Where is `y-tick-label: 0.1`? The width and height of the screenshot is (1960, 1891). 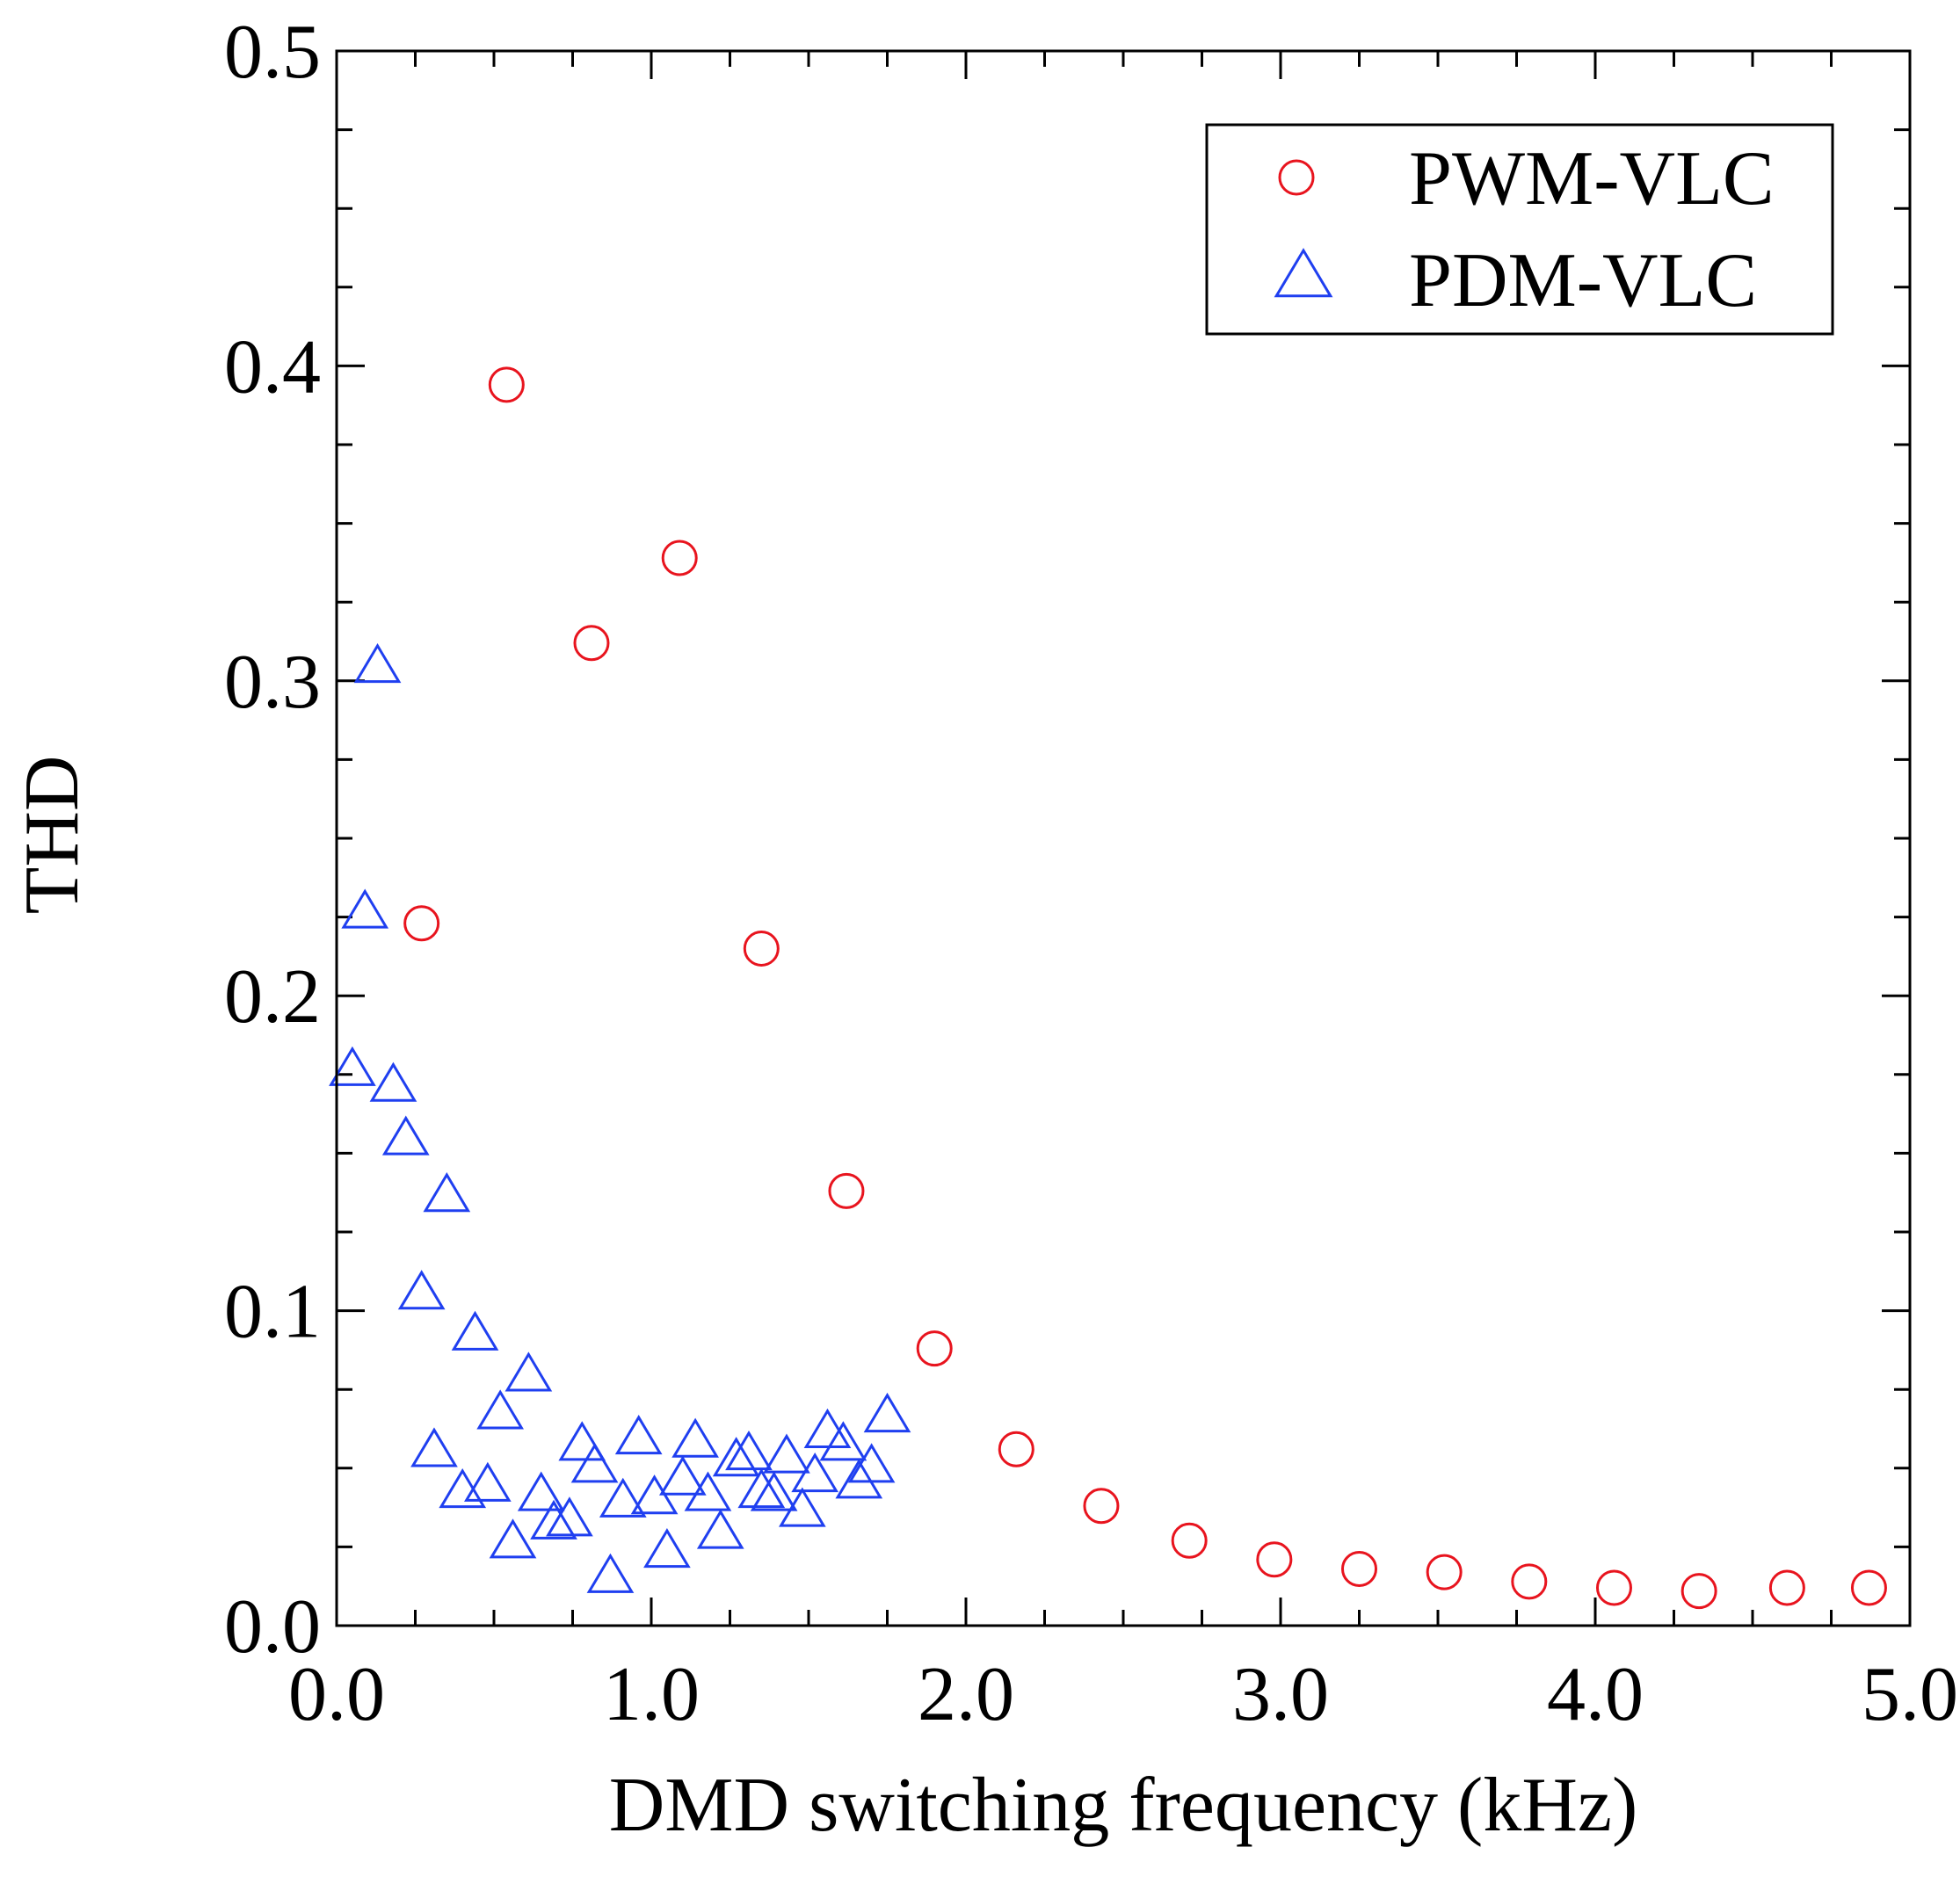
y-tick-label: 0.1 is located at coordinates (272, 1313).